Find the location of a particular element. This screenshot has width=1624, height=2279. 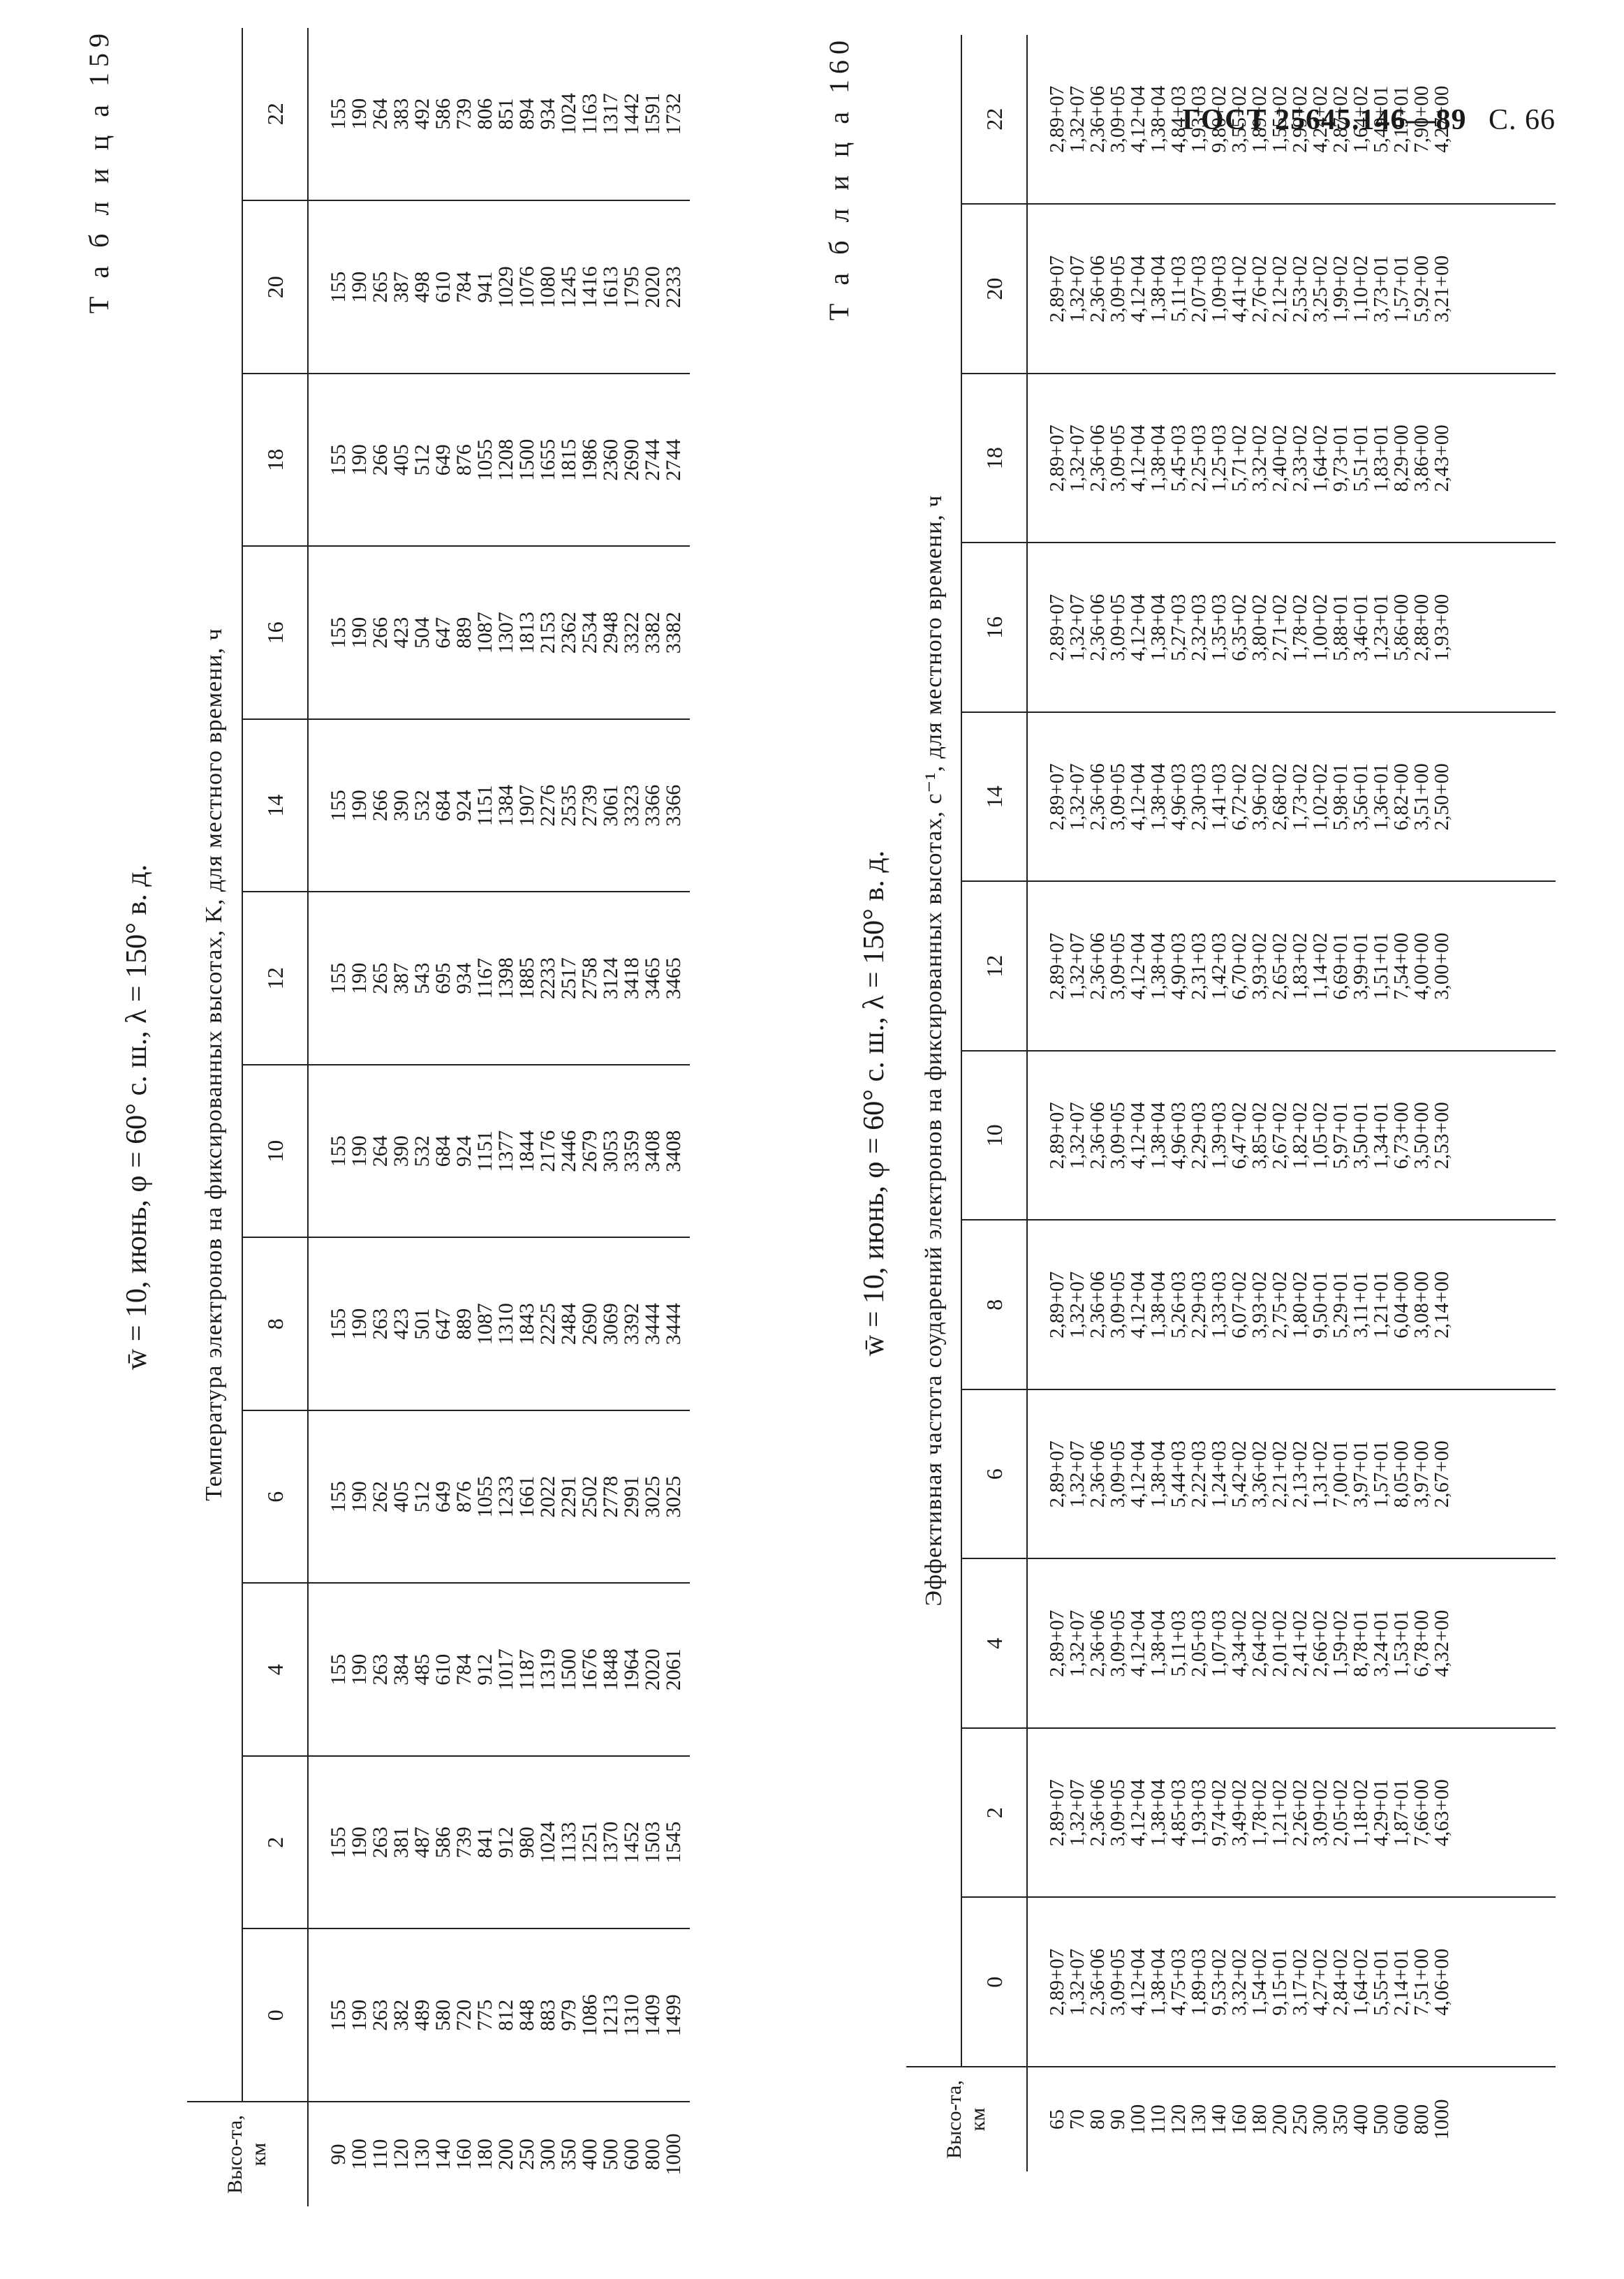

altitude-value: 130 is located at coordinates (1199, 2119).